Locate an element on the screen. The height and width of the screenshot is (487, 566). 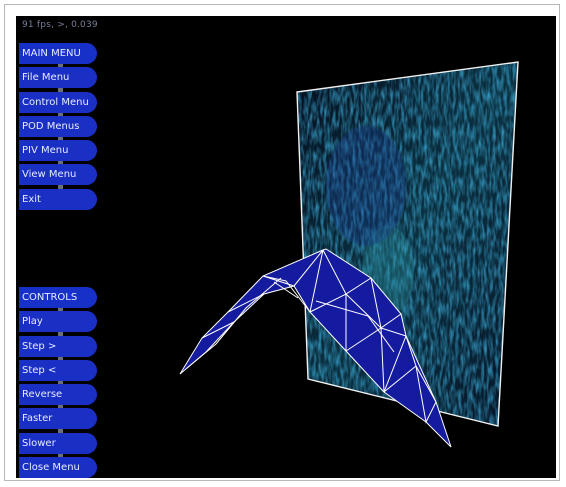
reverse-button: Reverse is located at coordinates (58, 395).